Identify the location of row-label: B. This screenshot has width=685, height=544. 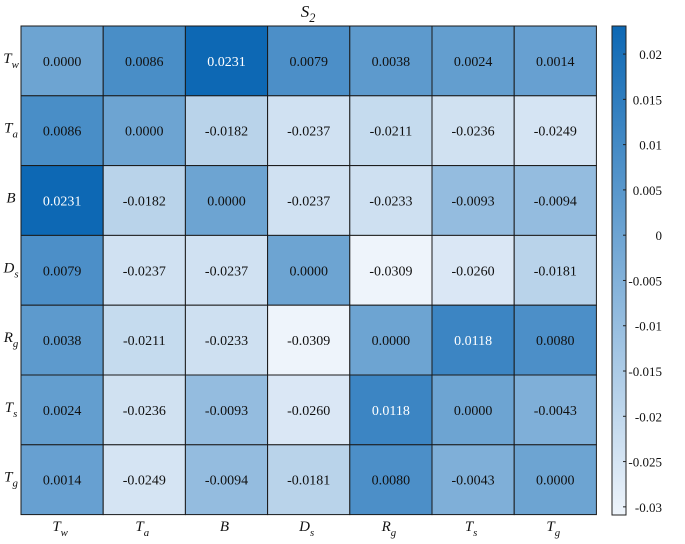
(10, 199).